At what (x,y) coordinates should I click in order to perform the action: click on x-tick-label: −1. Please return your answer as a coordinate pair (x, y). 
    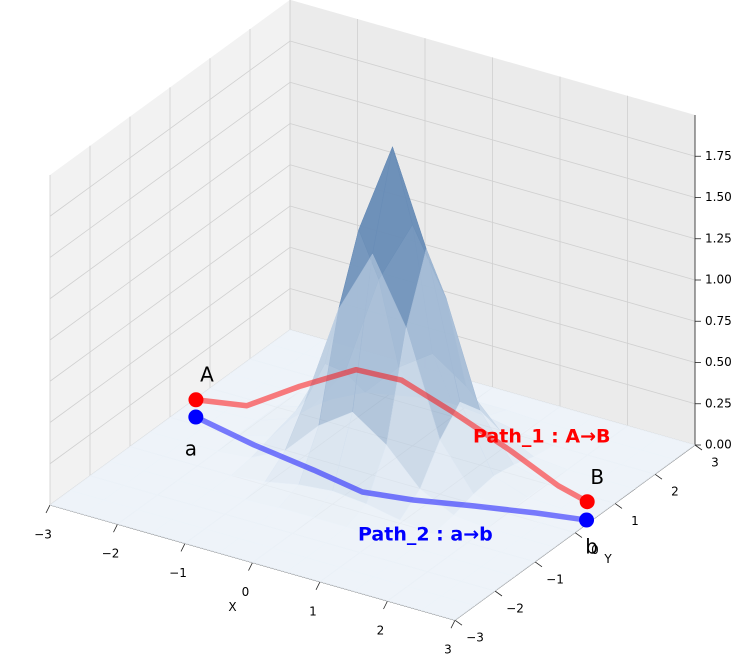
    Looking at the image, I should click on (178, 573).